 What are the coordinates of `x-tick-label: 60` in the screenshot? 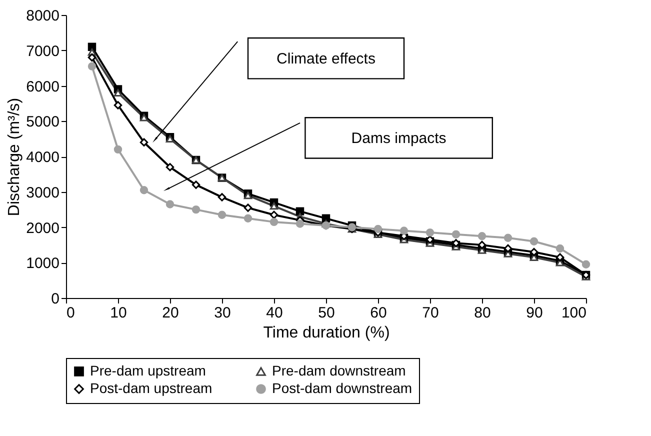 It's located at (378, 313).